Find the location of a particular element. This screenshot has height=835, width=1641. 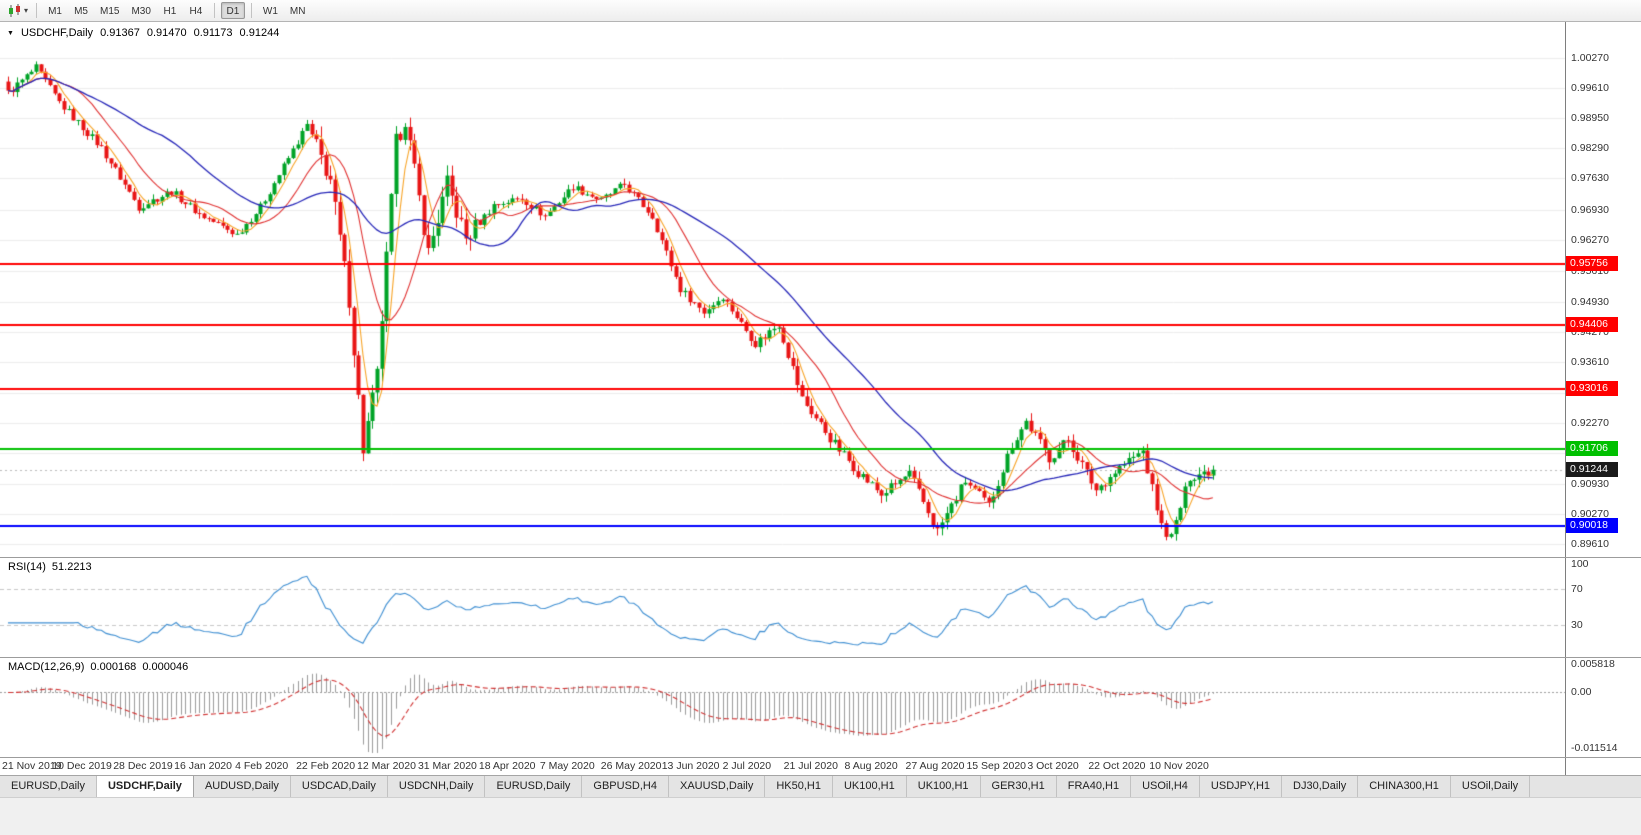

time-axis-label: 10 Nov 2020 is located at coordinates (1179, 766).